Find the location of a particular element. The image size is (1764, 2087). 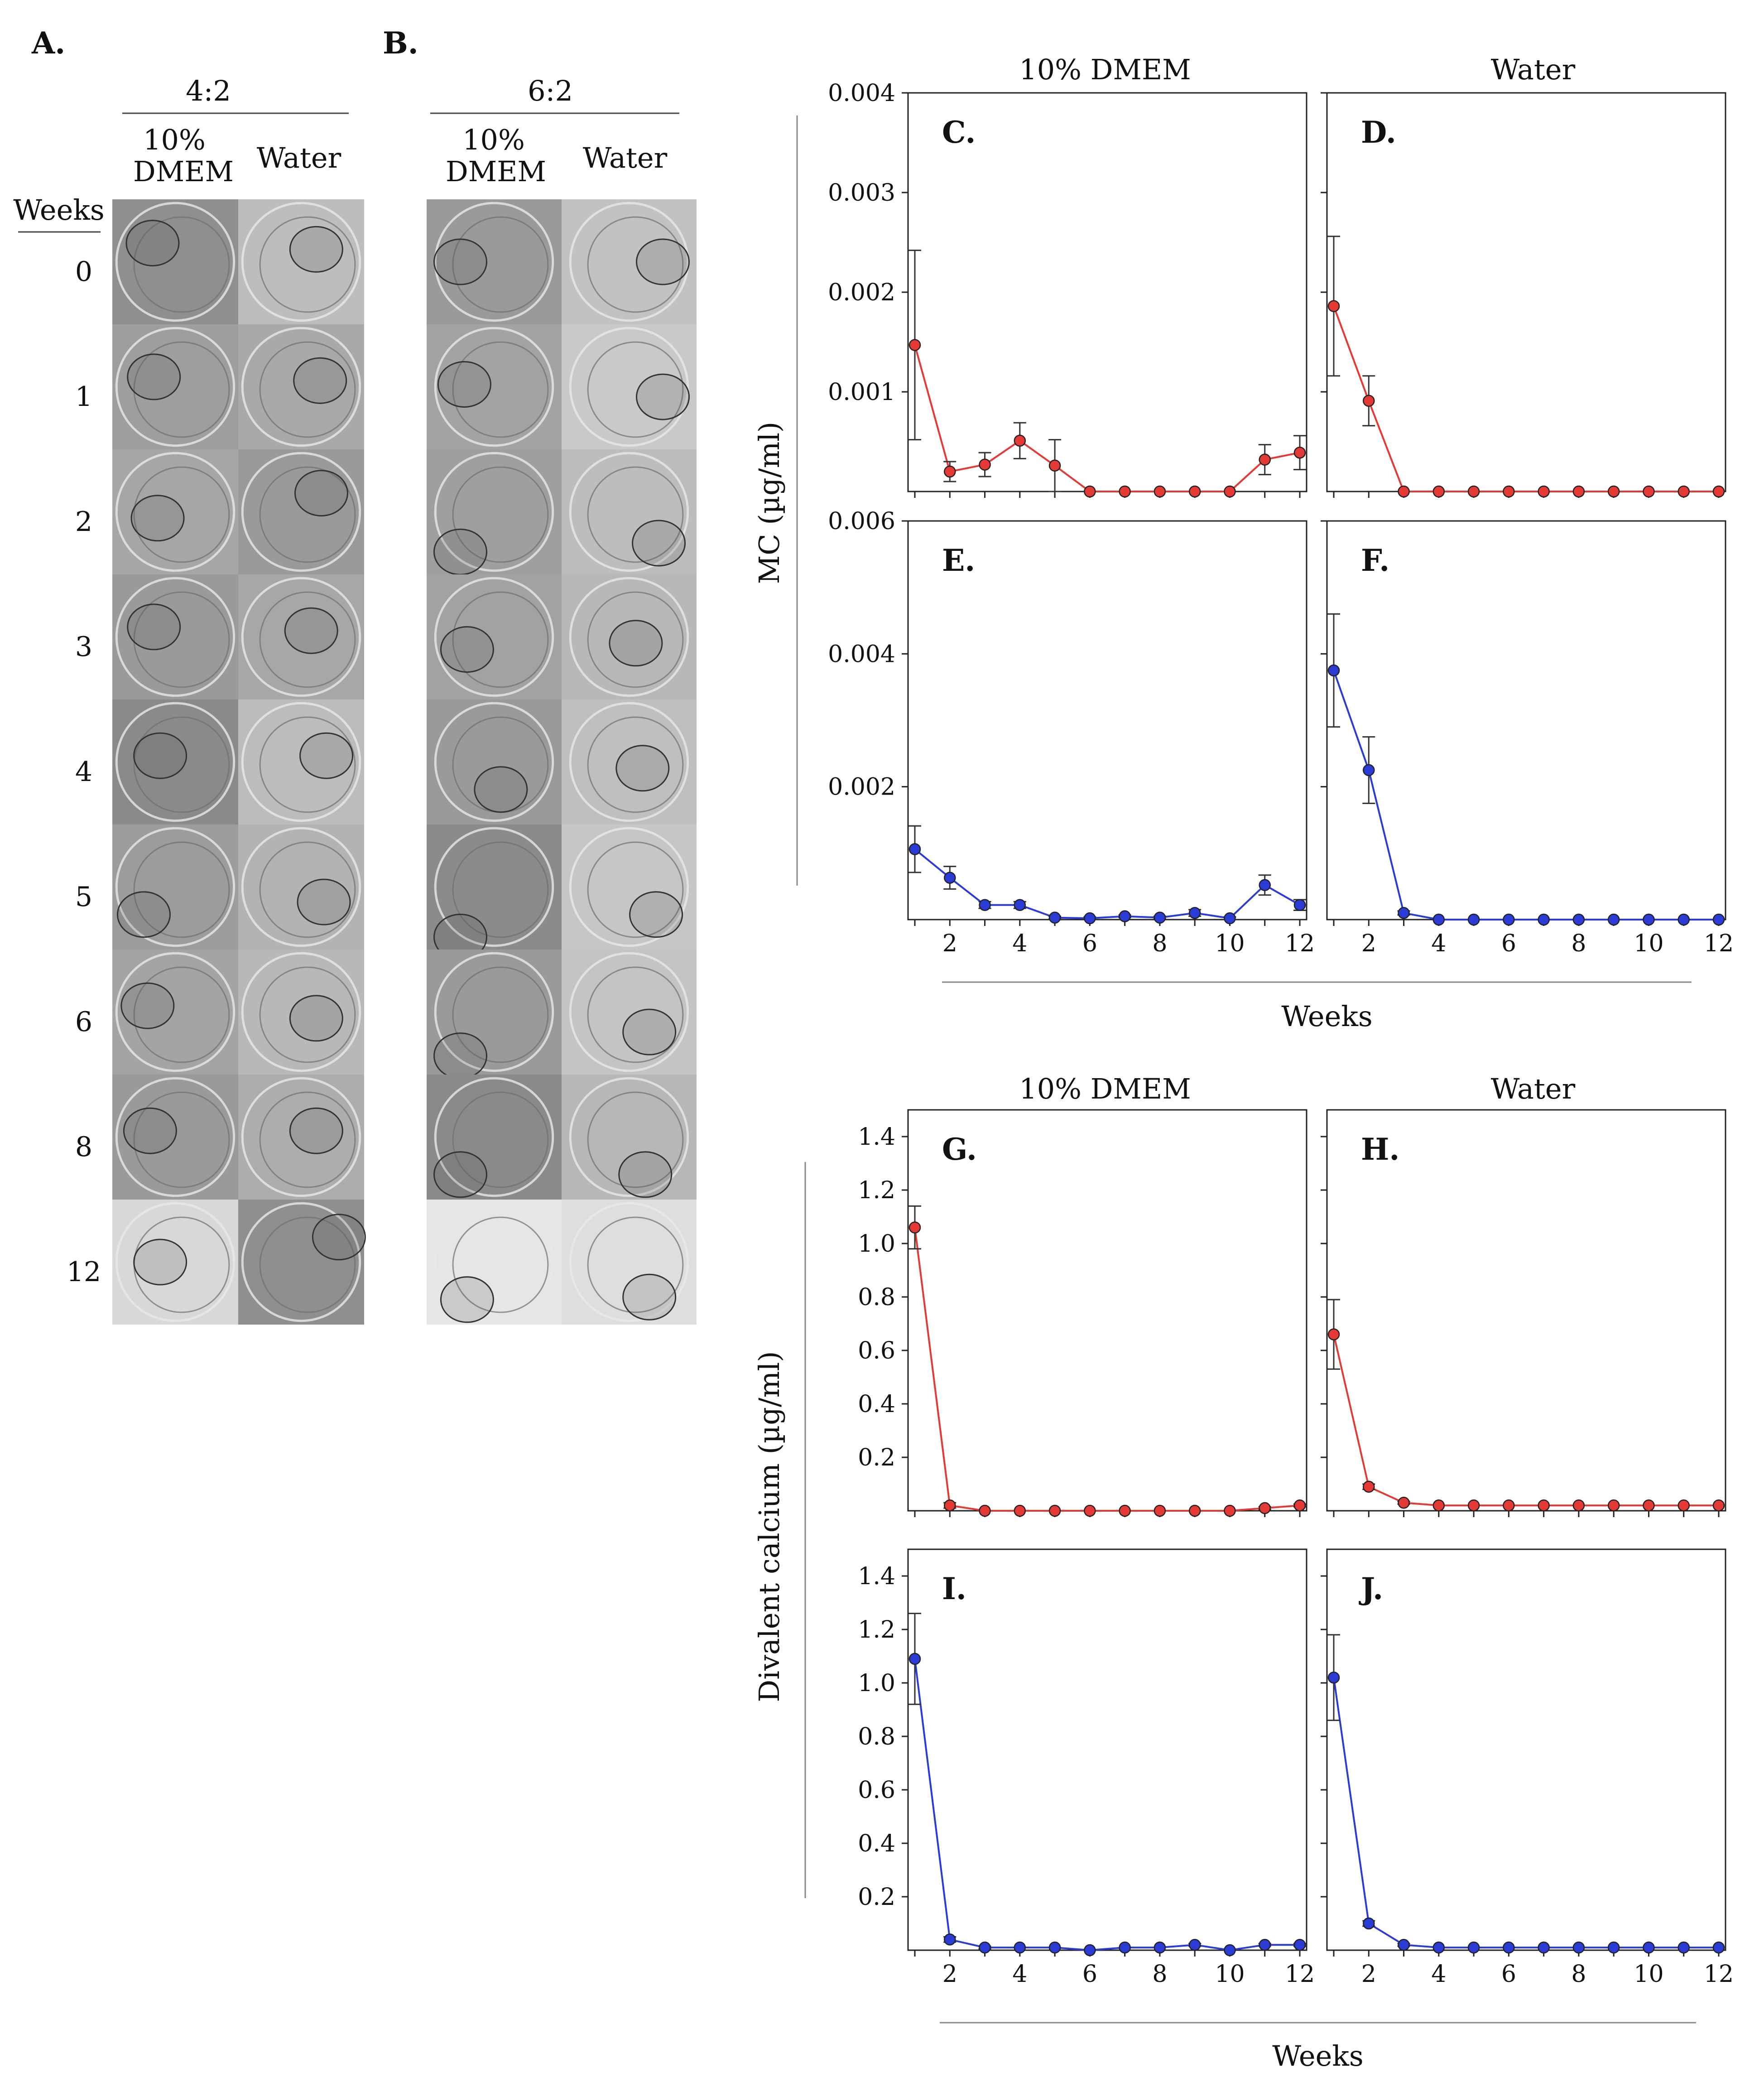

x-tick-label: 12 is located at coordinates (1300, 1974).